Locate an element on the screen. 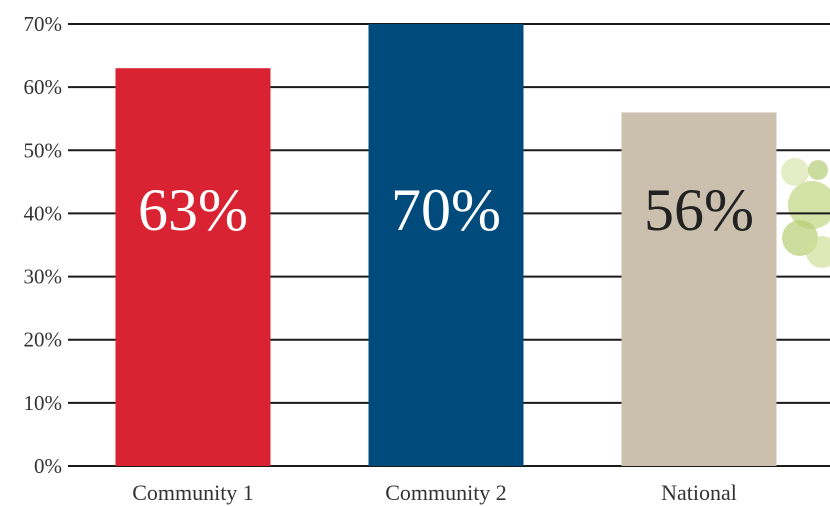 The width and height of the screenshot is (830, 506). y-tick-label: 30% is located at coordinates (43, 277).